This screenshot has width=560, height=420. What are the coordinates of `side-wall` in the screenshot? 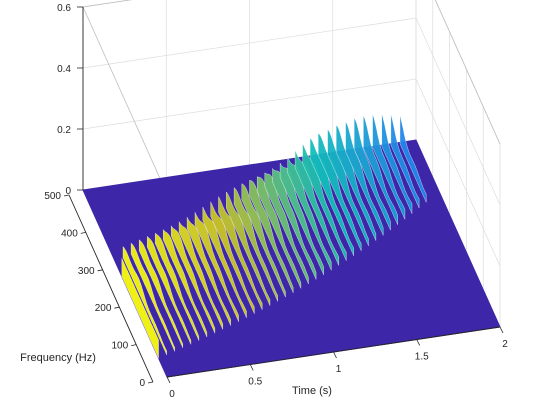 It's located at (458, 163).